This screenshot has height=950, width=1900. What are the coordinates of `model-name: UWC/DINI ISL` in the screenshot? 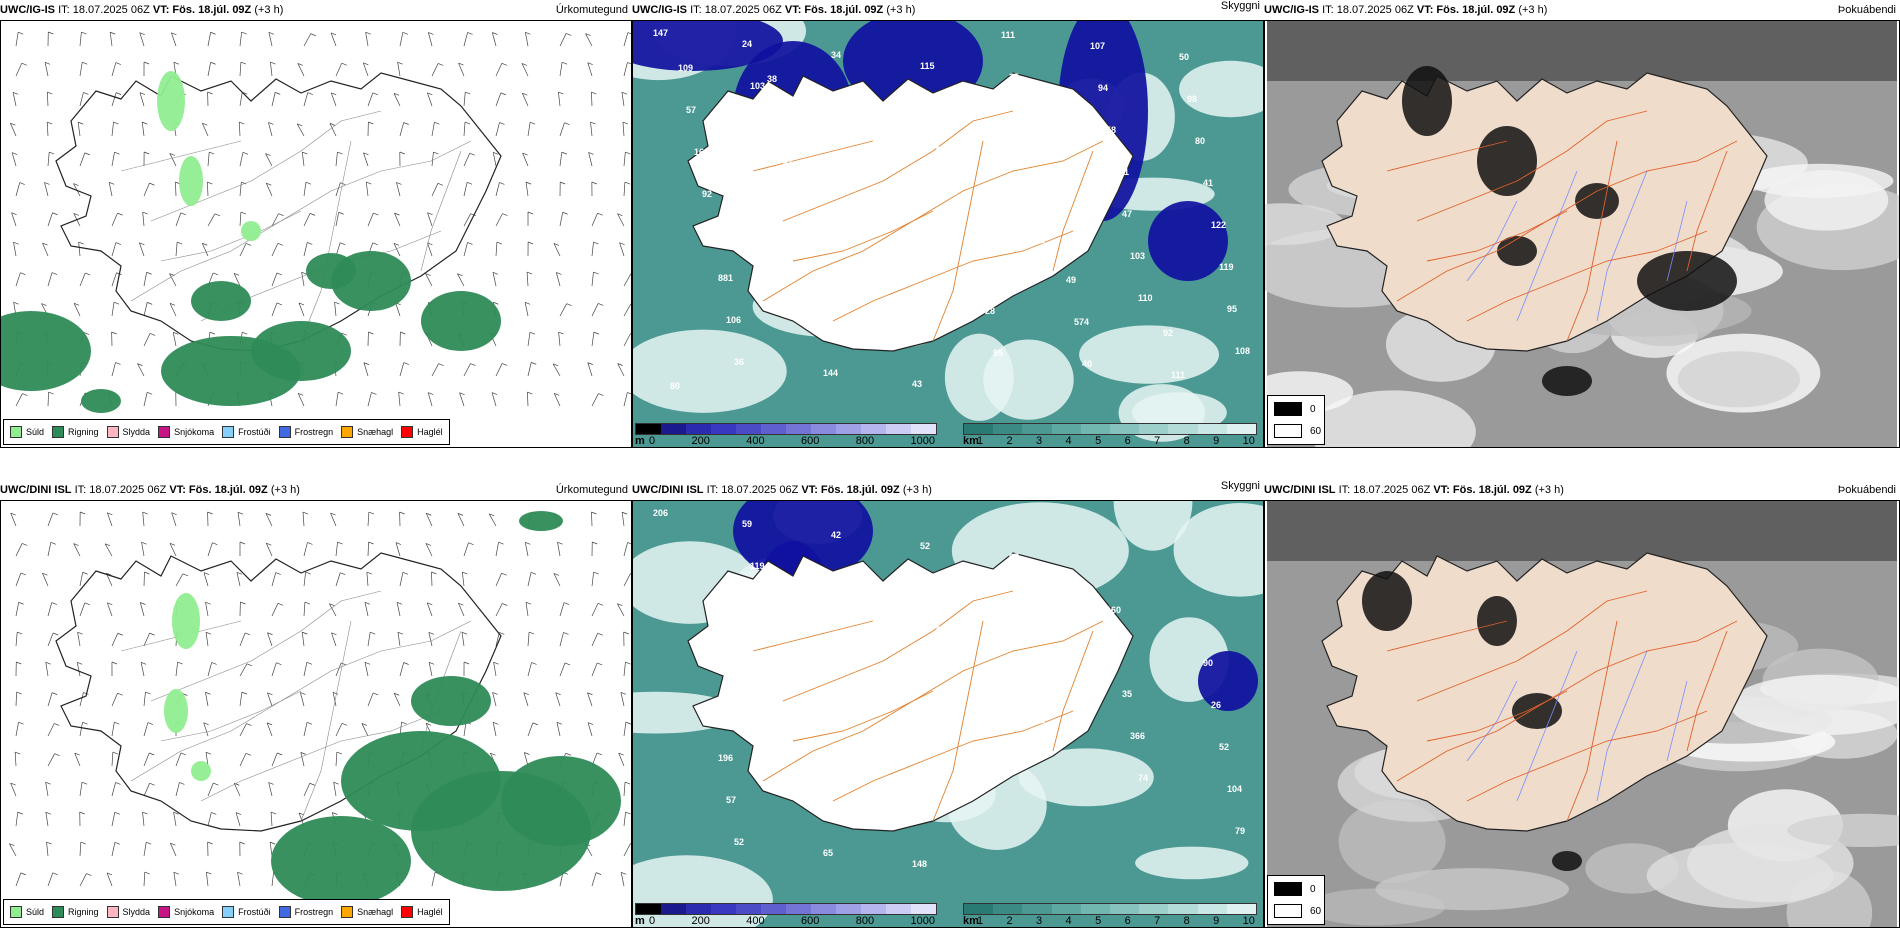 It's located at (36, 490).